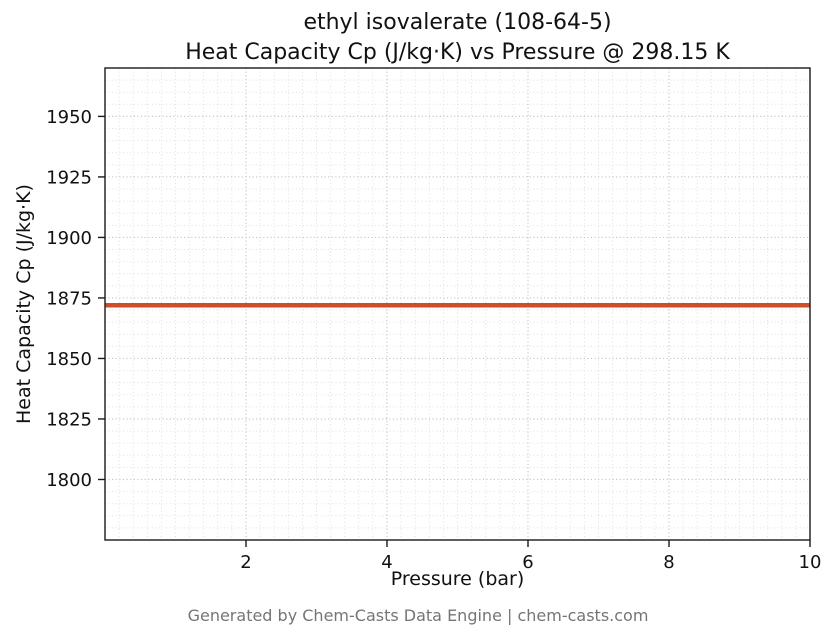  Describe the element at coordinates (668, 562) in the screenshot. I see `x-tick-label: 8` at that location.